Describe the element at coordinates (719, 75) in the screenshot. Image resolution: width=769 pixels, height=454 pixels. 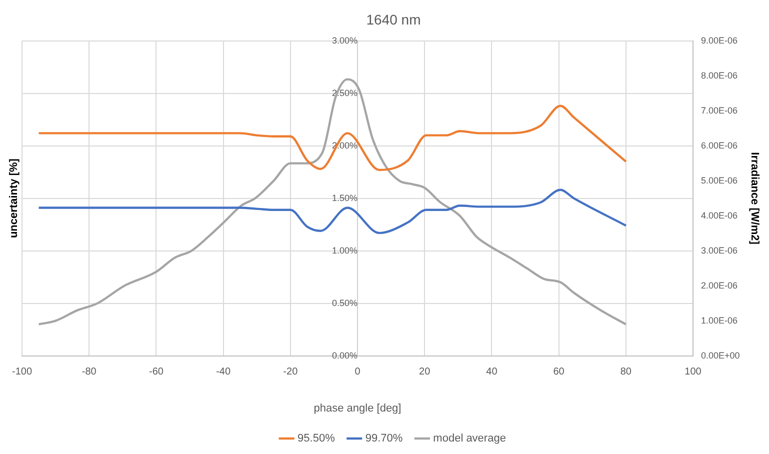
I see `y2-tick-label: 8.00E-06` at that location.